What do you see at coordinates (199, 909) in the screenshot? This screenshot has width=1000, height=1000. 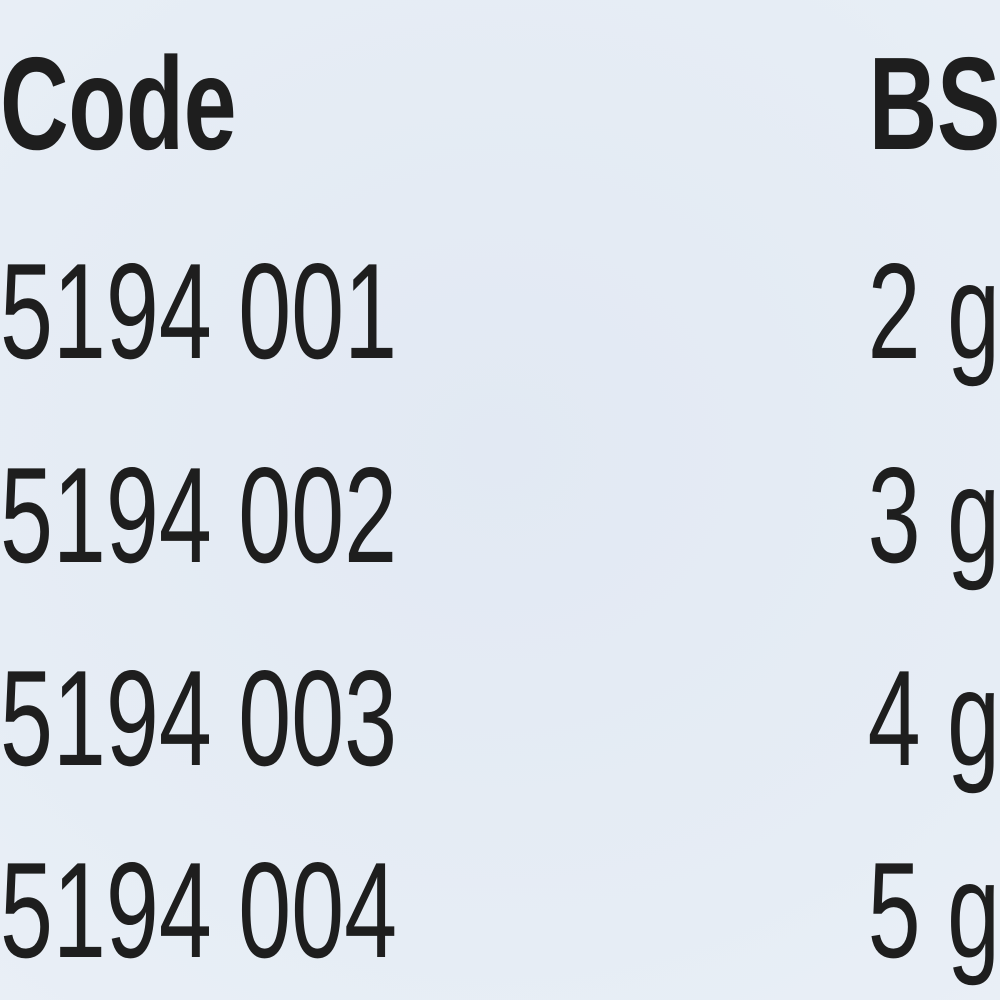 I see `cell-code: 5194 004` at bounding box center [199, 909].